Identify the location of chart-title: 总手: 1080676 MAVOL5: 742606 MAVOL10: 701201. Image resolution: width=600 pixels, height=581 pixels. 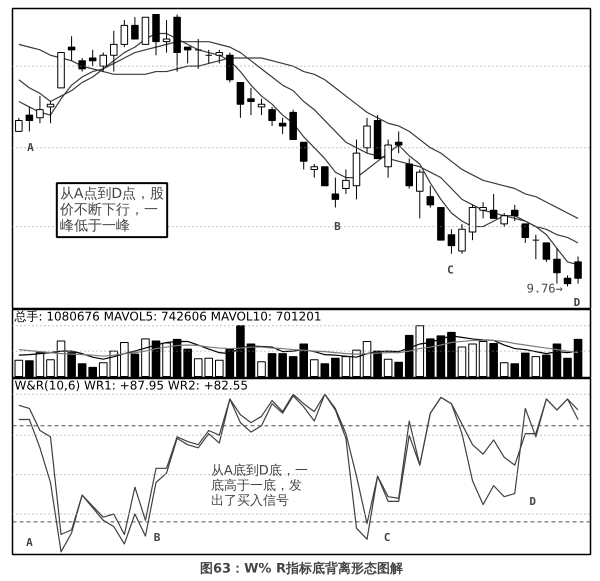
(168, 317).